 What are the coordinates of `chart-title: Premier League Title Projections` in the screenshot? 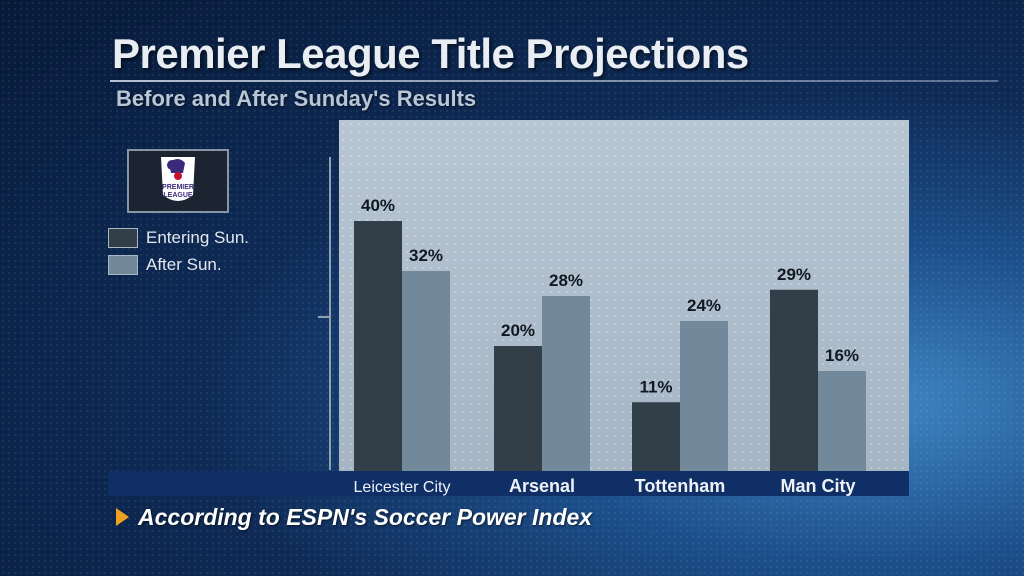 It's located at (430, 53).